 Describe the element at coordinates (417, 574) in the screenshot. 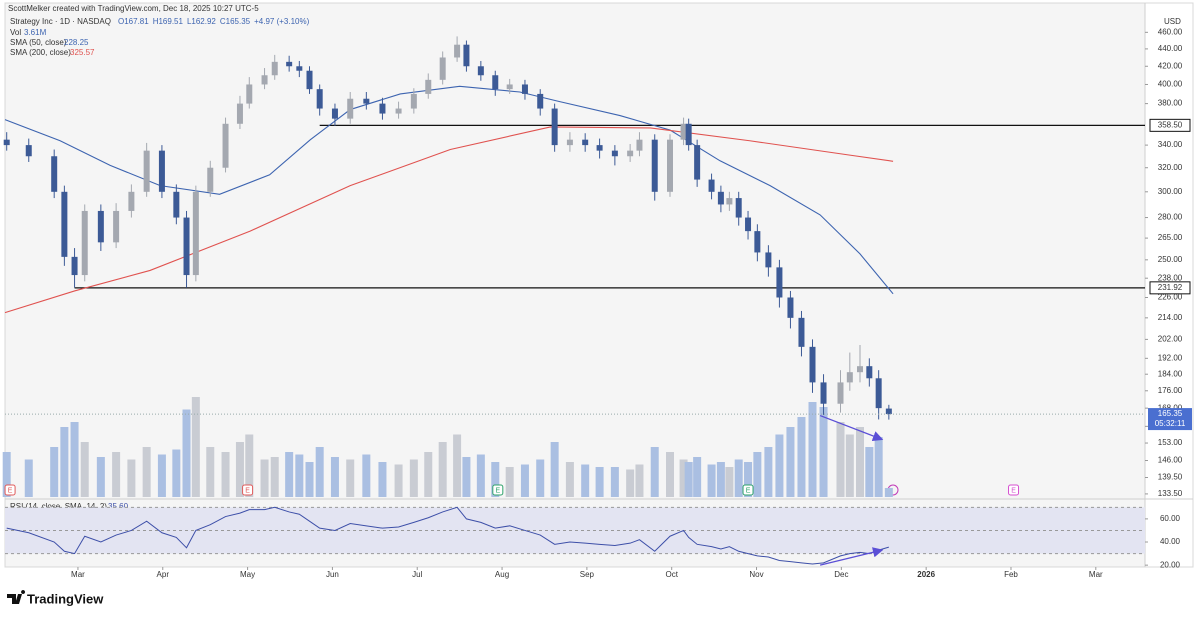

I see `x-tick-label: Jul` at that location.